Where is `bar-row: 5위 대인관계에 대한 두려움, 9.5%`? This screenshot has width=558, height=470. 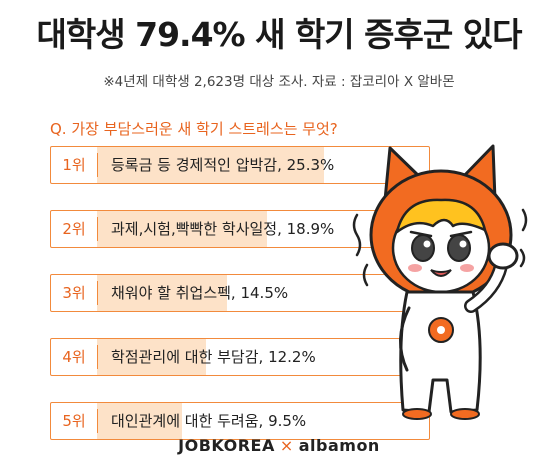
bar-row: 5위 대인관계에 대한 두려움, 9.5% is located at coordinates (240, 421).